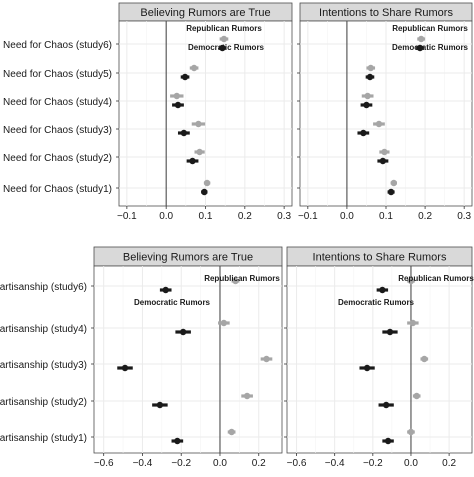  Describe the element at coordinates (43, 438) in the screenshot. I see `y-category-label: Partisanship (study1)` at that location.